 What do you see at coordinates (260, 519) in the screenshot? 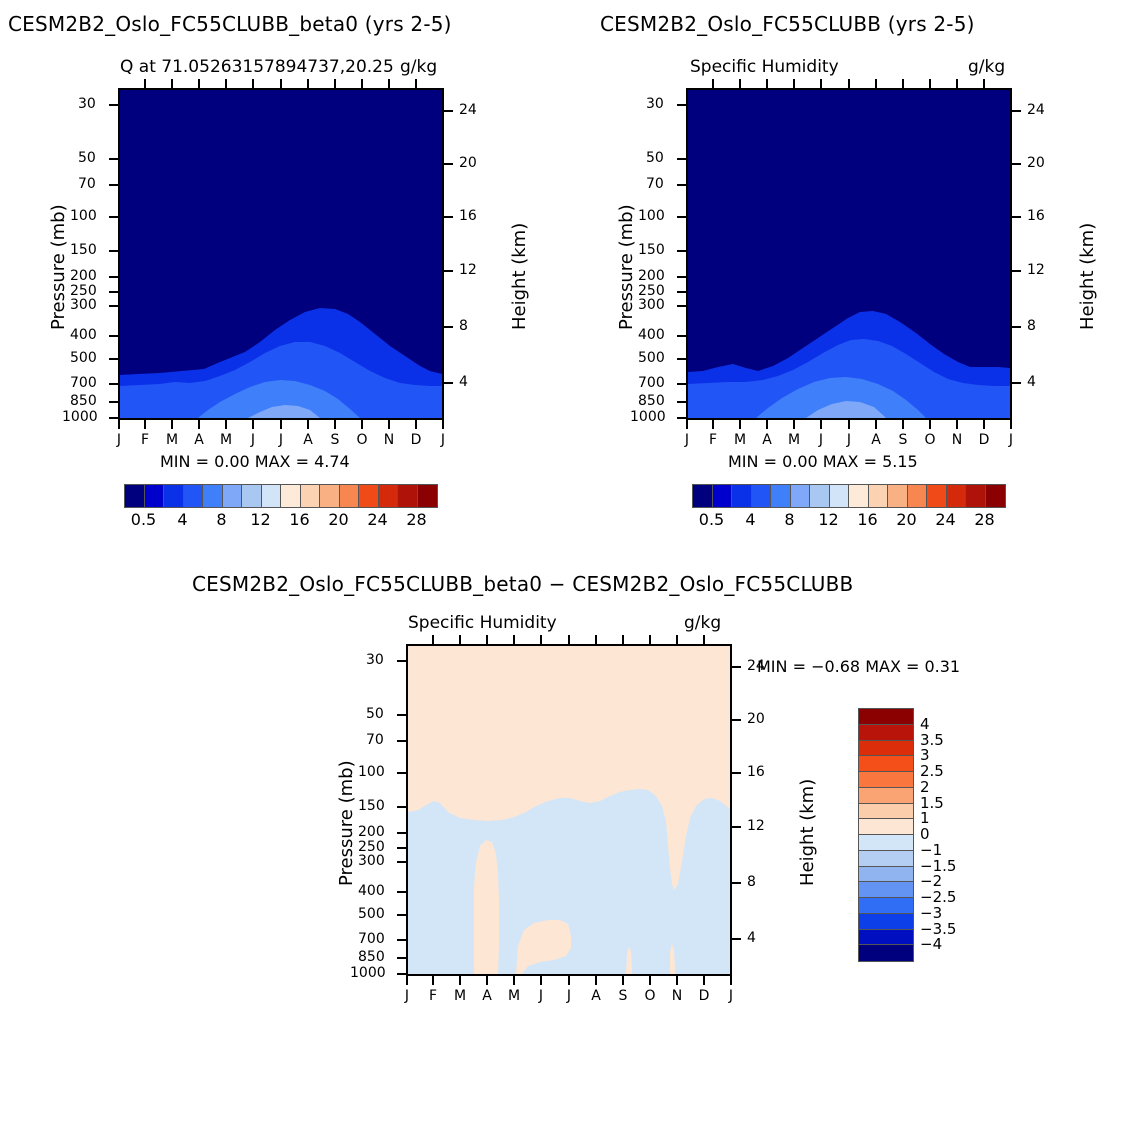
I see `colorbar-label-3: 12` at bounding box center [260, 519].